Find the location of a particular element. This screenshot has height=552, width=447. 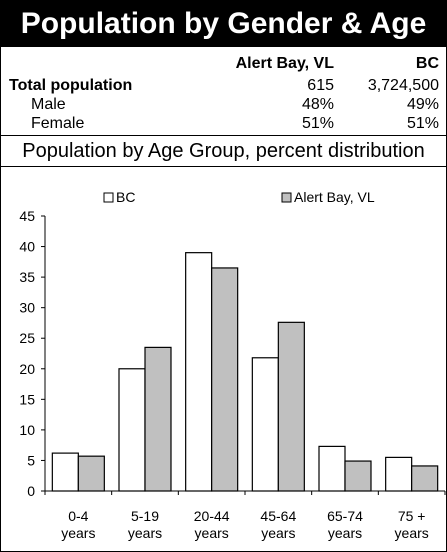

y-tick-label: 45 is located at coordinates (27, 216).